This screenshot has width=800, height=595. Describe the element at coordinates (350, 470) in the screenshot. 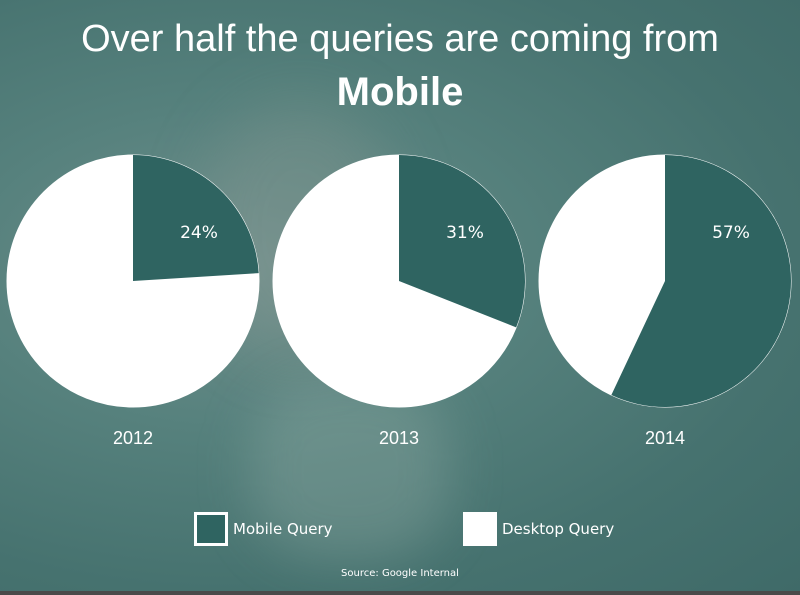

I see `background-photo-blur` at that location.